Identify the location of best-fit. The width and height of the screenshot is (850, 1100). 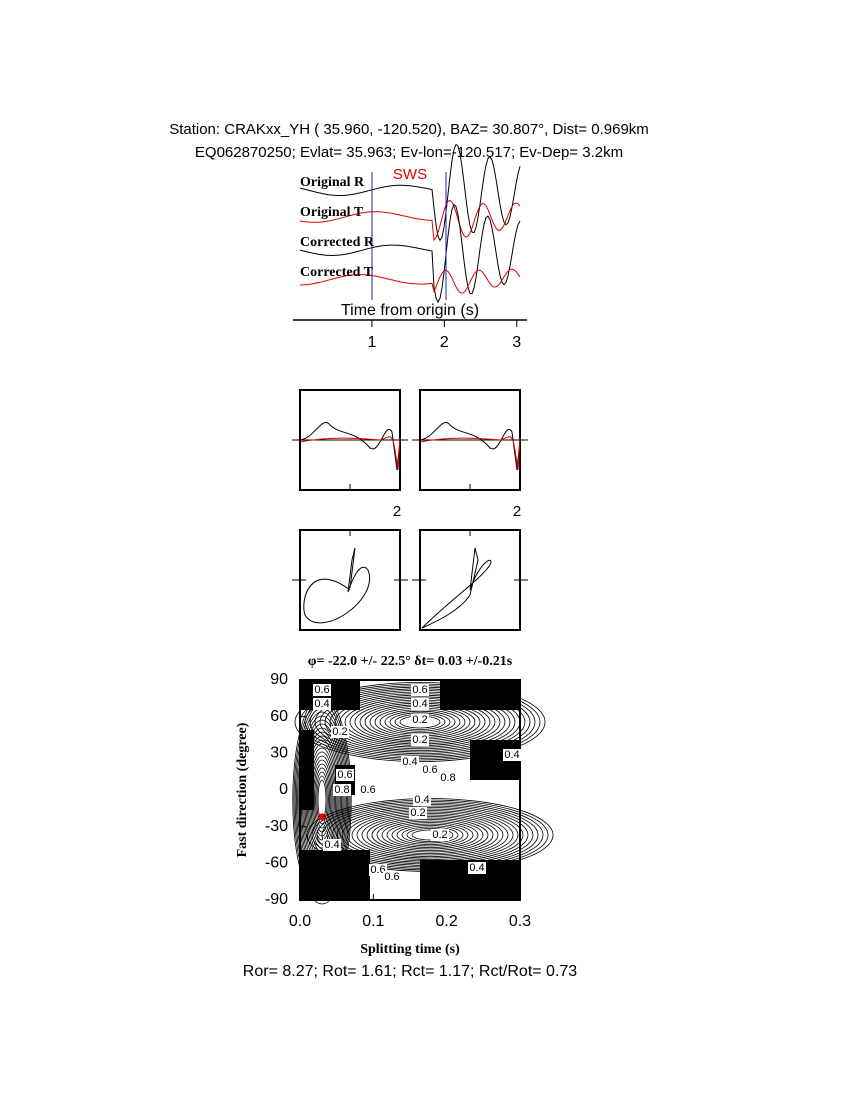
(322, 817).